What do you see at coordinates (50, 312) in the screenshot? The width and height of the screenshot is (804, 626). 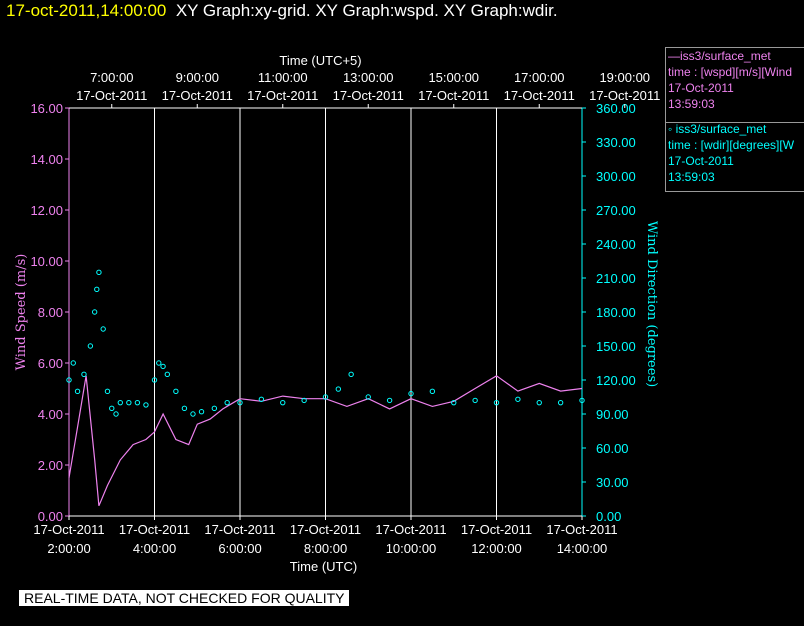 I see `left-tick-label: 8.00` at bounding box center [50, 312].